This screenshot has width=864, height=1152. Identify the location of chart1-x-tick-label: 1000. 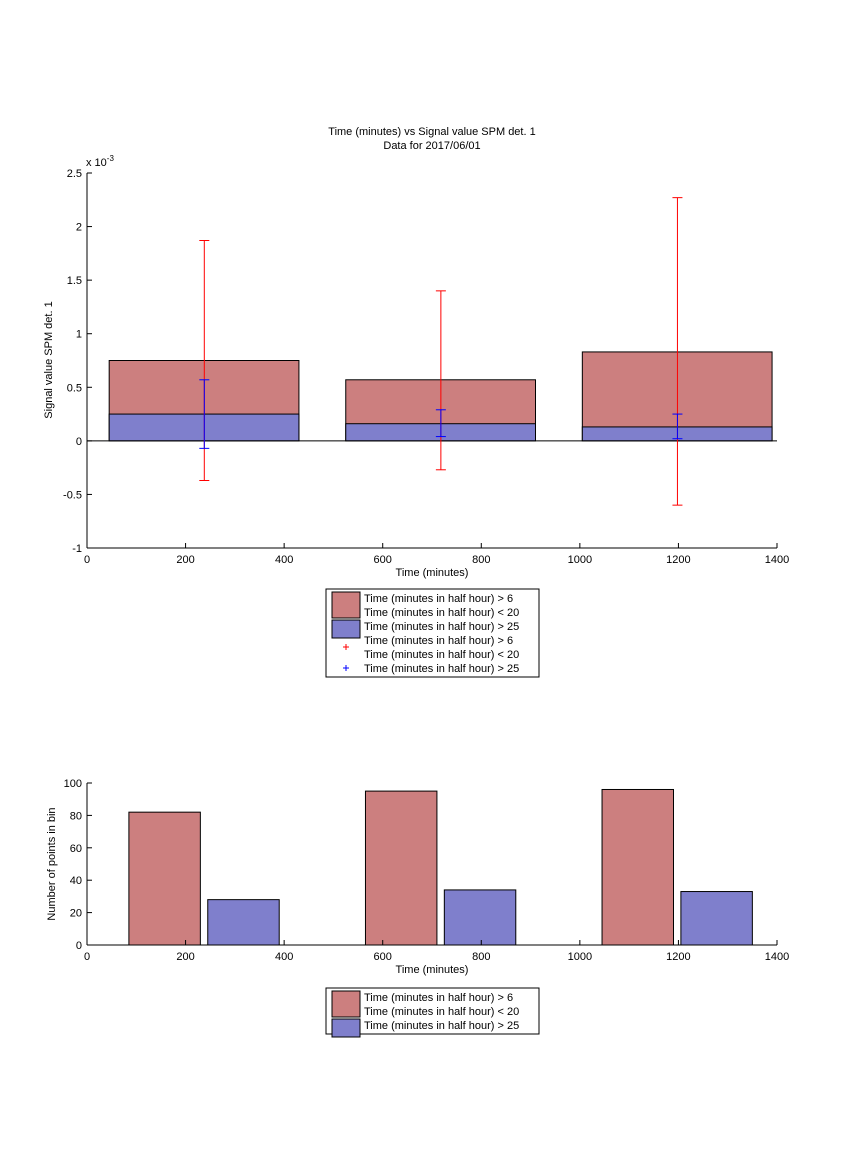
(580, 560).